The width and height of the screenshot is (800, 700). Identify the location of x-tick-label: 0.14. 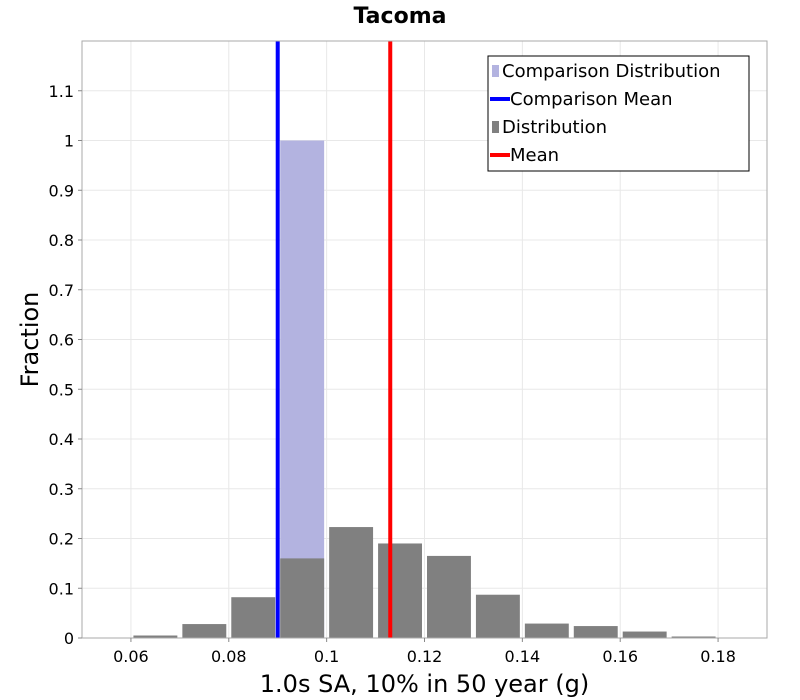
(523, 656).